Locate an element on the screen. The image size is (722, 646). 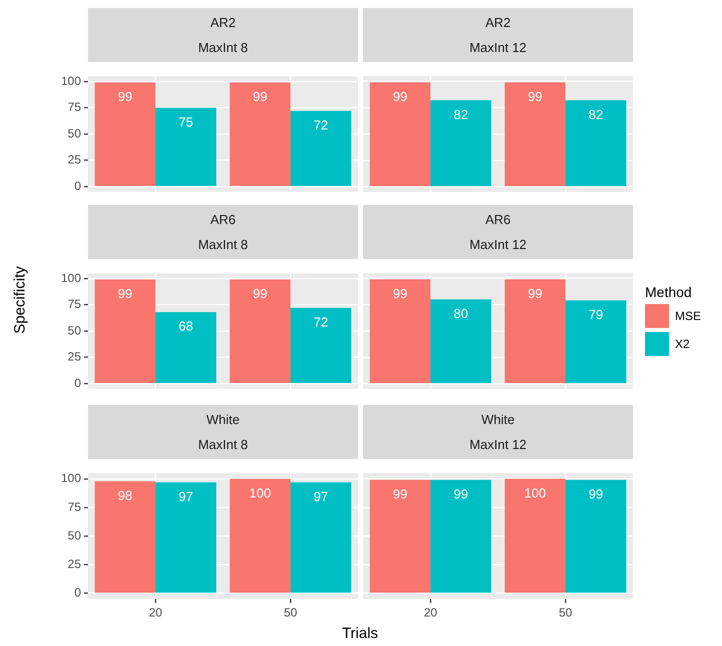
legend-label: MSE is located at coordinates (688, 316).